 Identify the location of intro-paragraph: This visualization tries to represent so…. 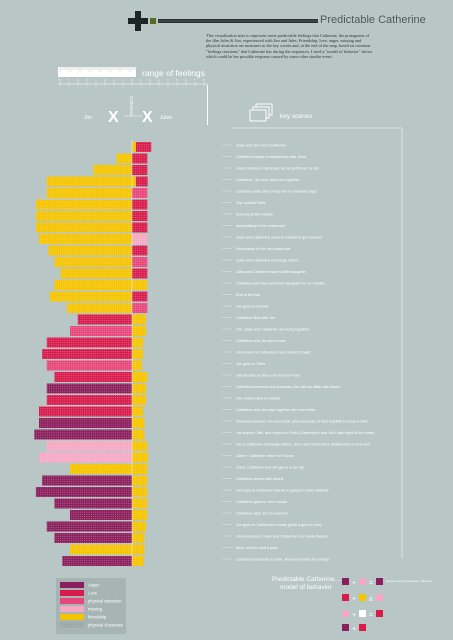
(289, 46).